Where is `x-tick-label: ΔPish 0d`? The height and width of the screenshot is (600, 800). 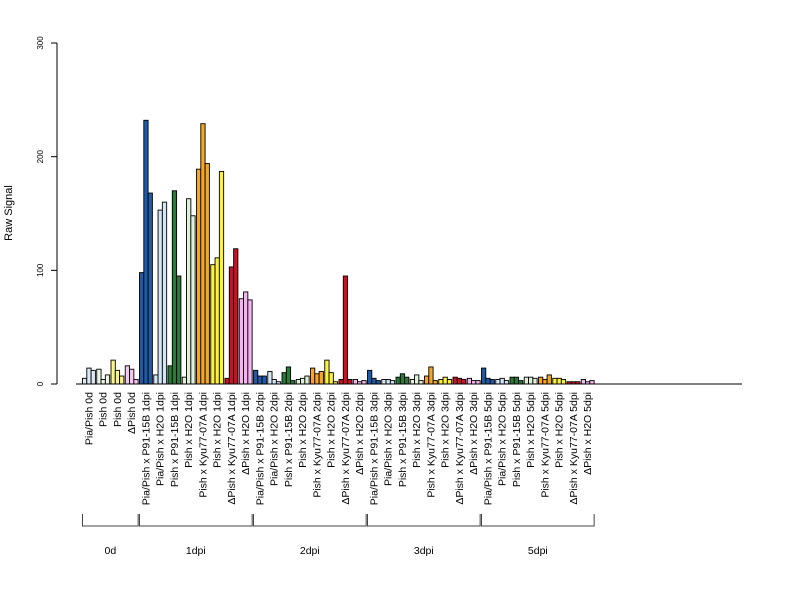
x-tick-label: ΔPish 0d is located at coordinates (132, 413).